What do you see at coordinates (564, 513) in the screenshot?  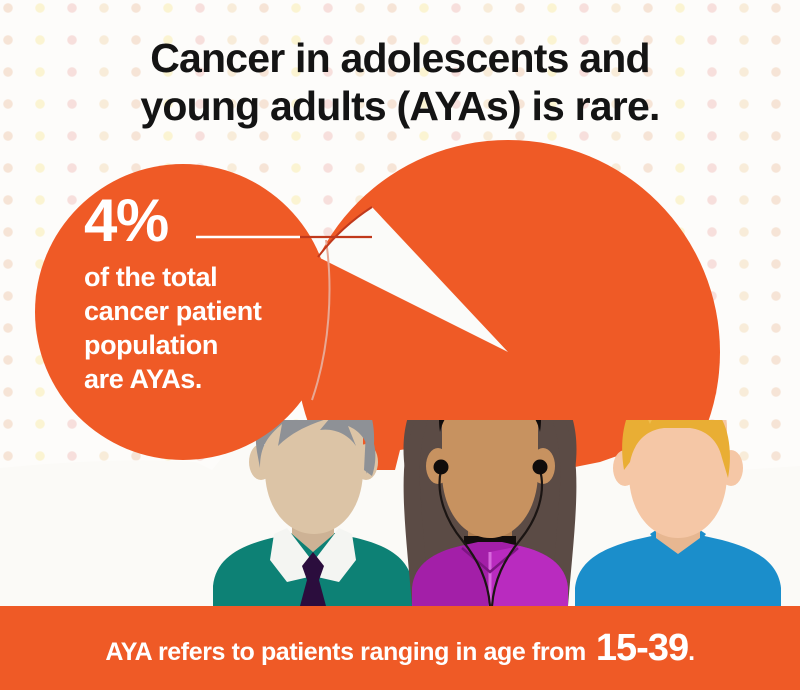 I see `center-hair-strand-right` at bounding box center [564, 513].